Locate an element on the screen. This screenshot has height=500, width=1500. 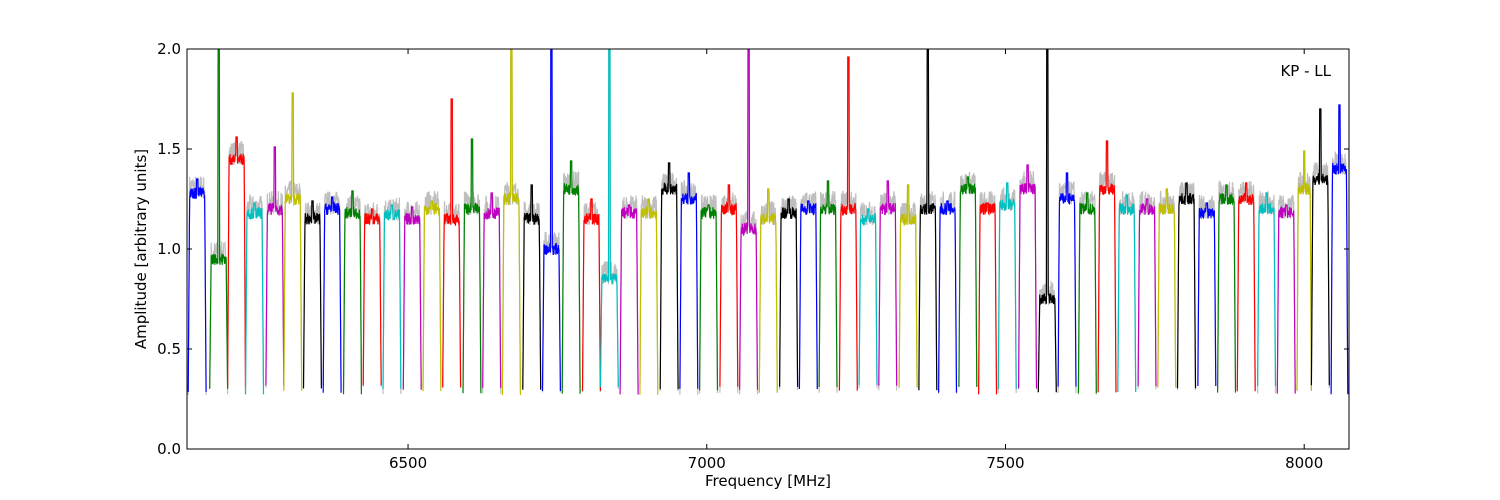
y-tick-label: 1.5 is located at coordinates (169, 149).